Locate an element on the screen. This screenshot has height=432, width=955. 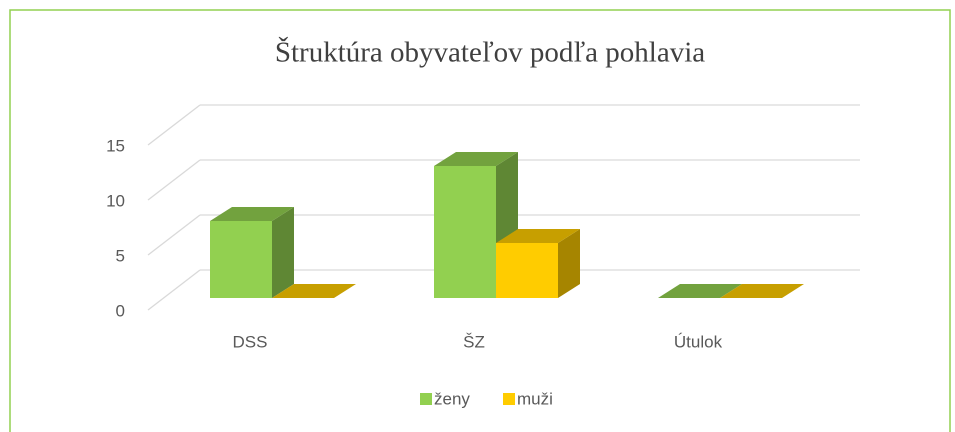
x-tick-label: Útulok is located at coordinates (698, 341).